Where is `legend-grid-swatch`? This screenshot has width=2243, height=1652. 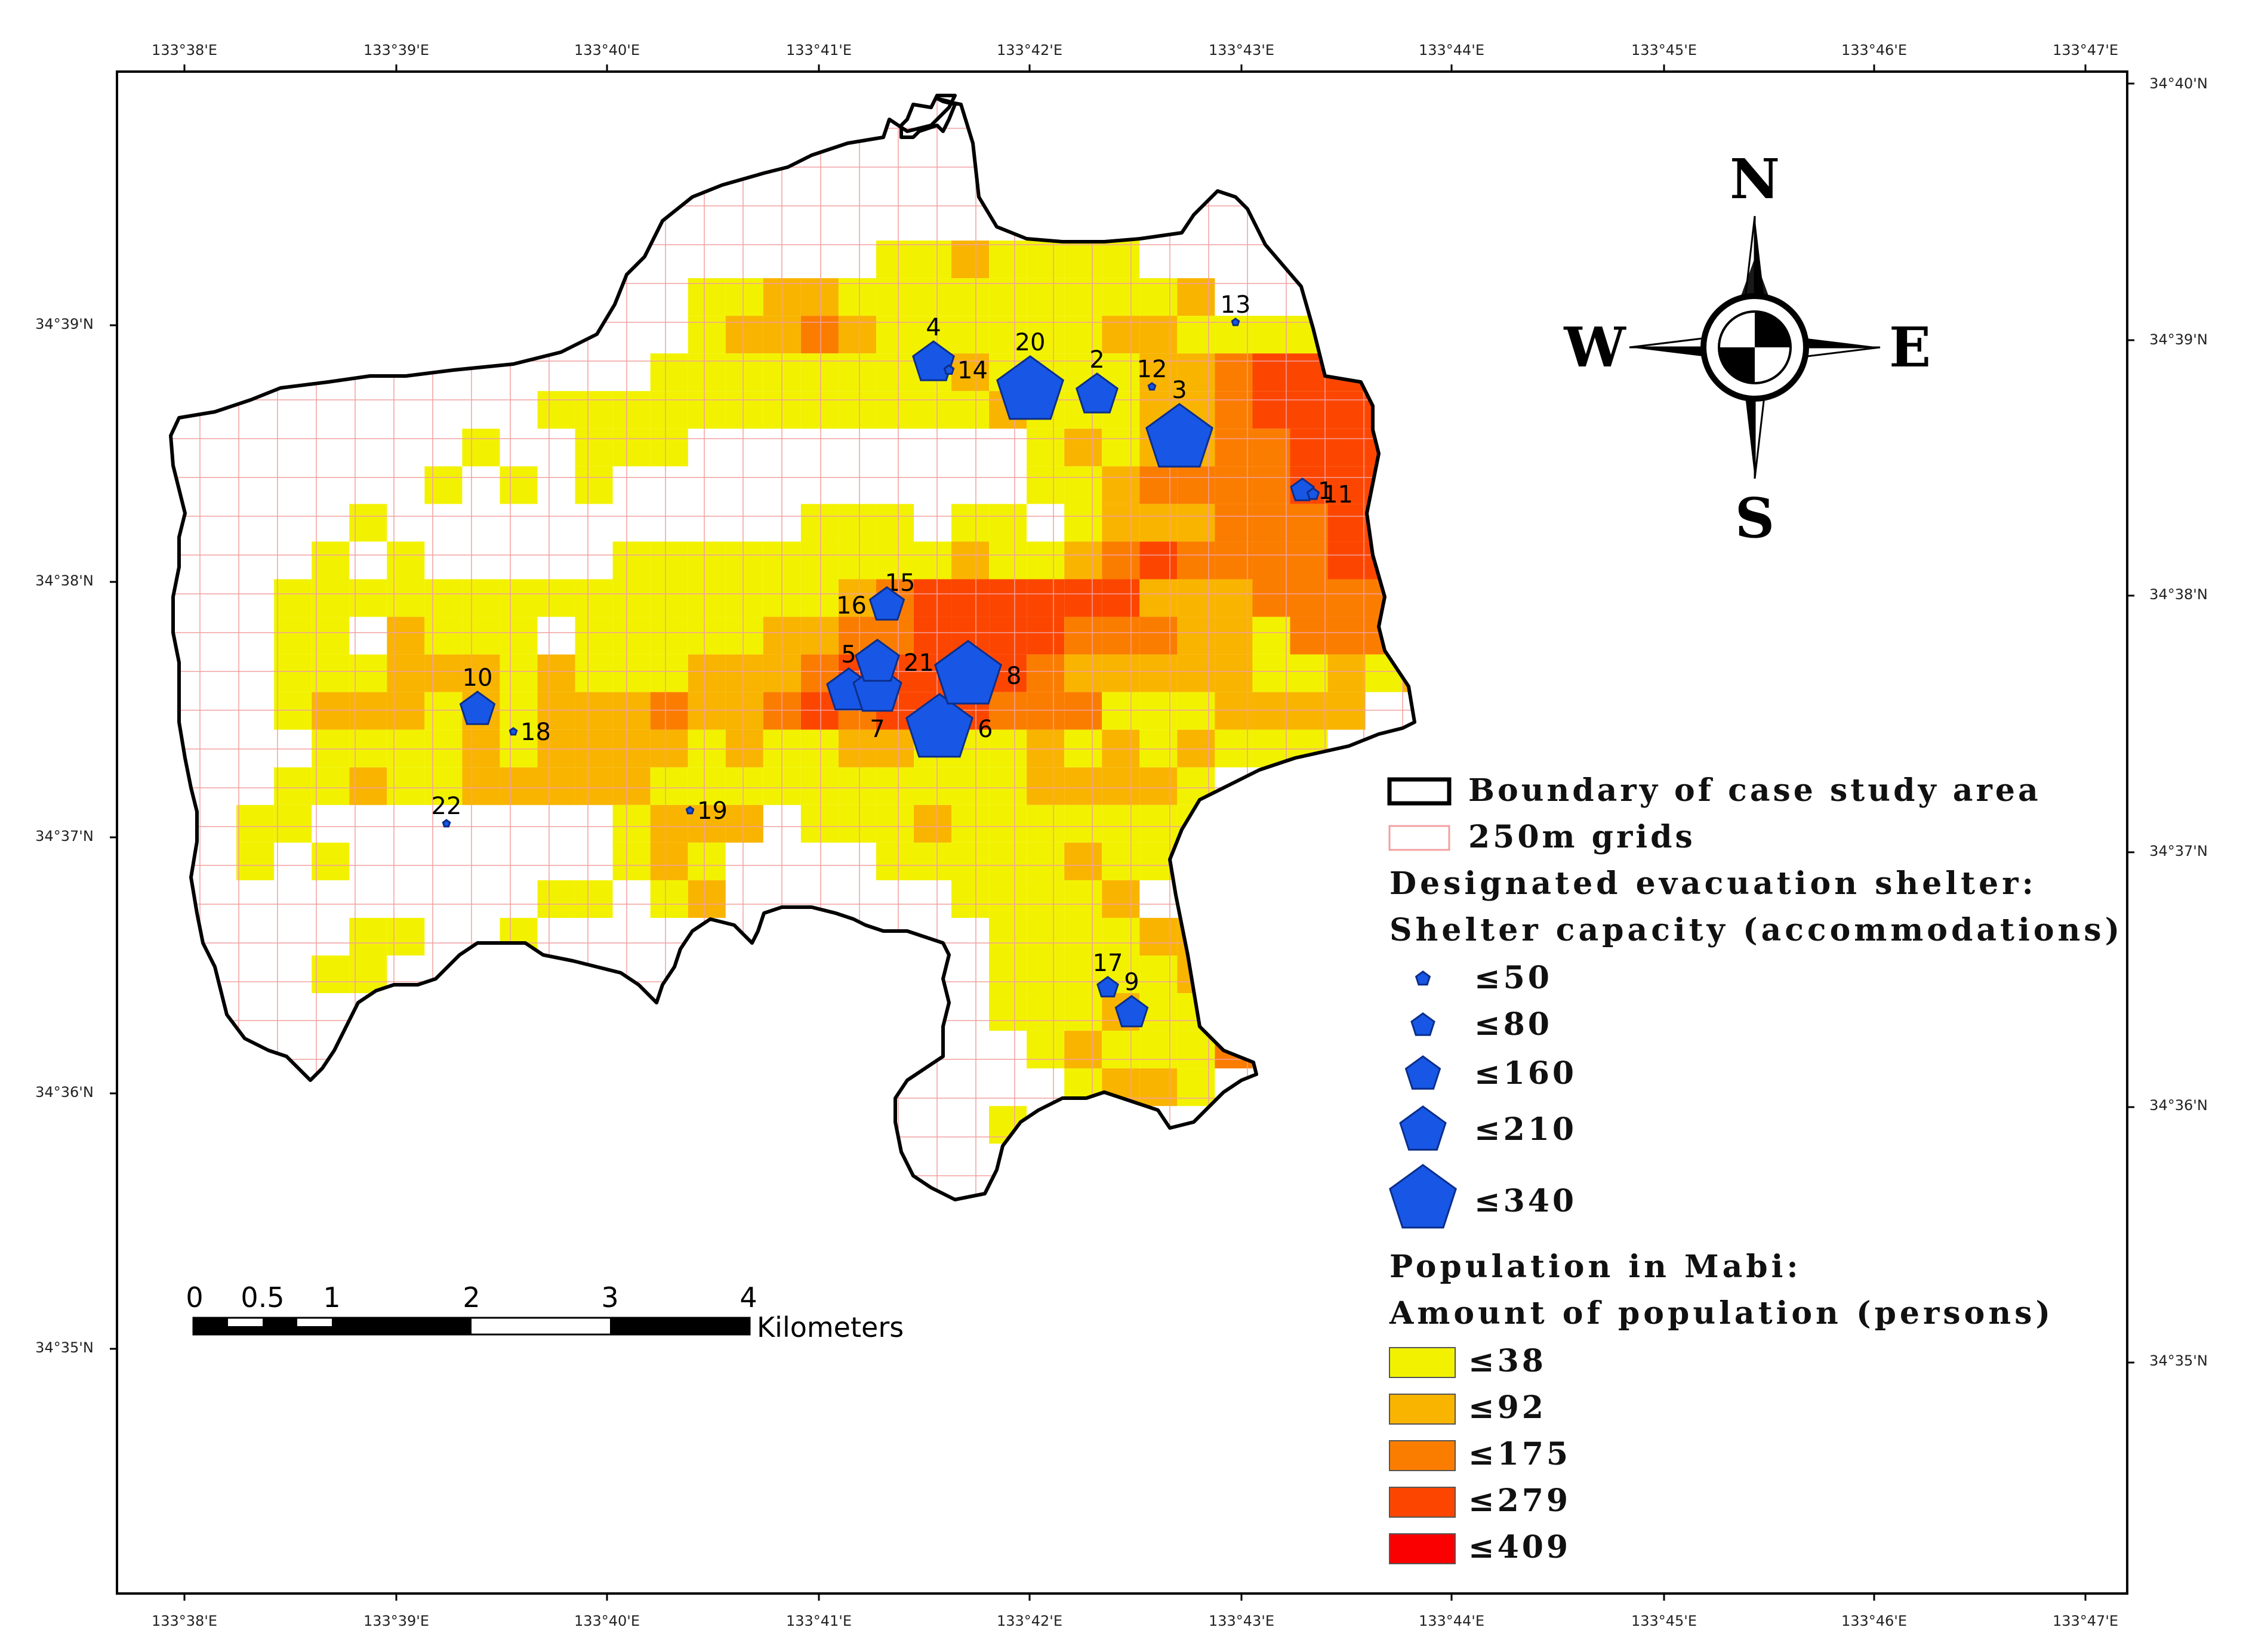 legend-grid-swatch is located at coordinates (1419, 838).